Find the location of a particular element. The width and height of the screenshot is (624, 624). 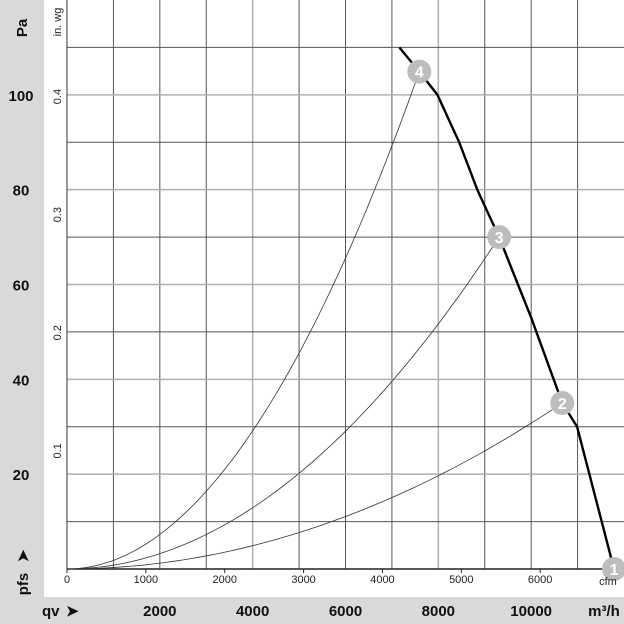

y2-tick-label: 0.3 is located at coordinates (58, 214).